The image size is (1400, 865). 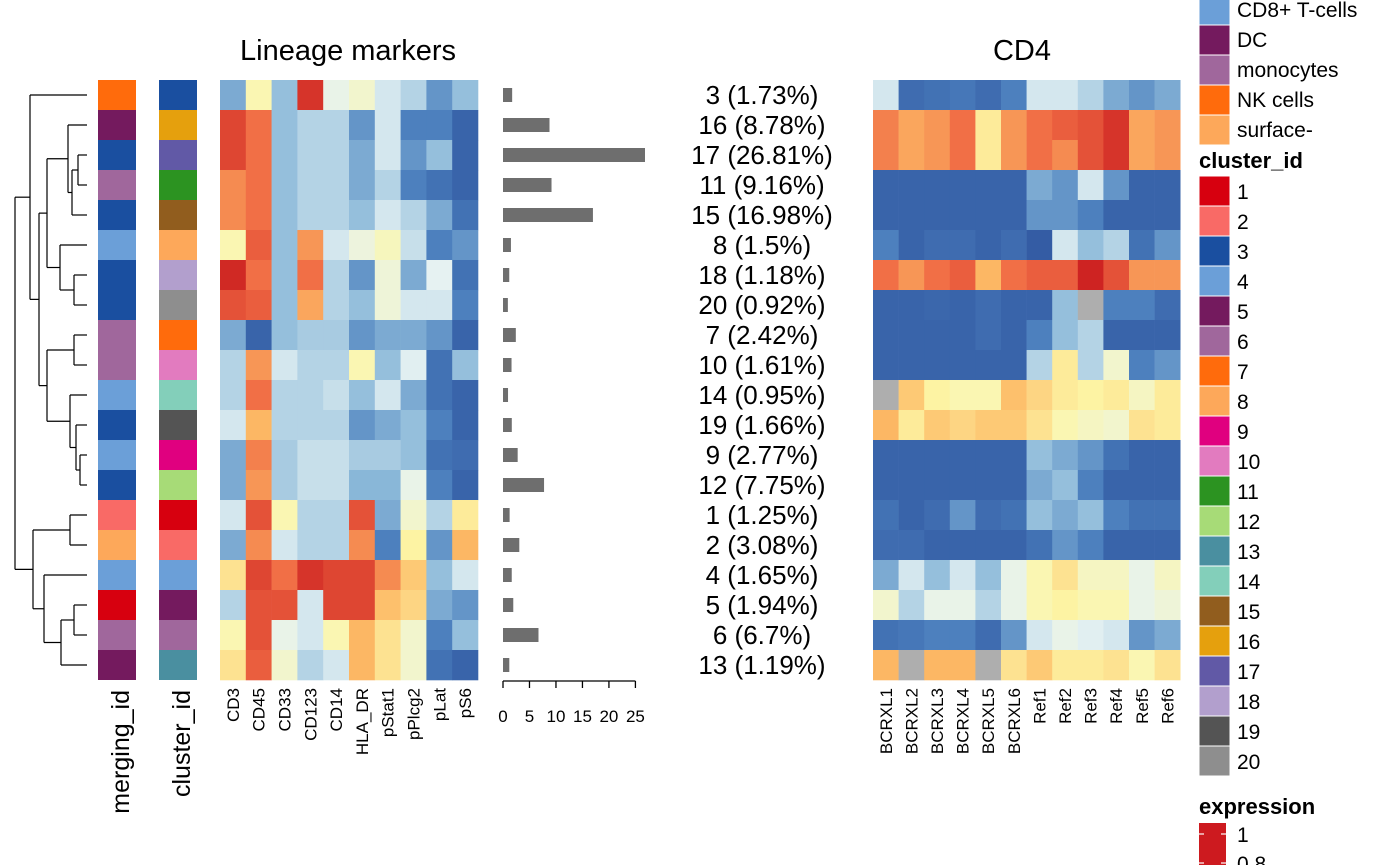 I want to click on row-label: 2 (3.08%), so click(x=762, y=545).